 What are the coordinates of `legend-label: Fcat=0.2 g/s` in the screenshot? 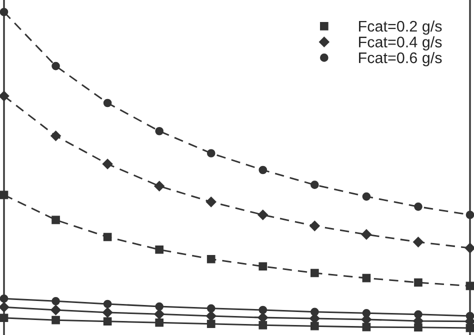 It's located at (400, 27).